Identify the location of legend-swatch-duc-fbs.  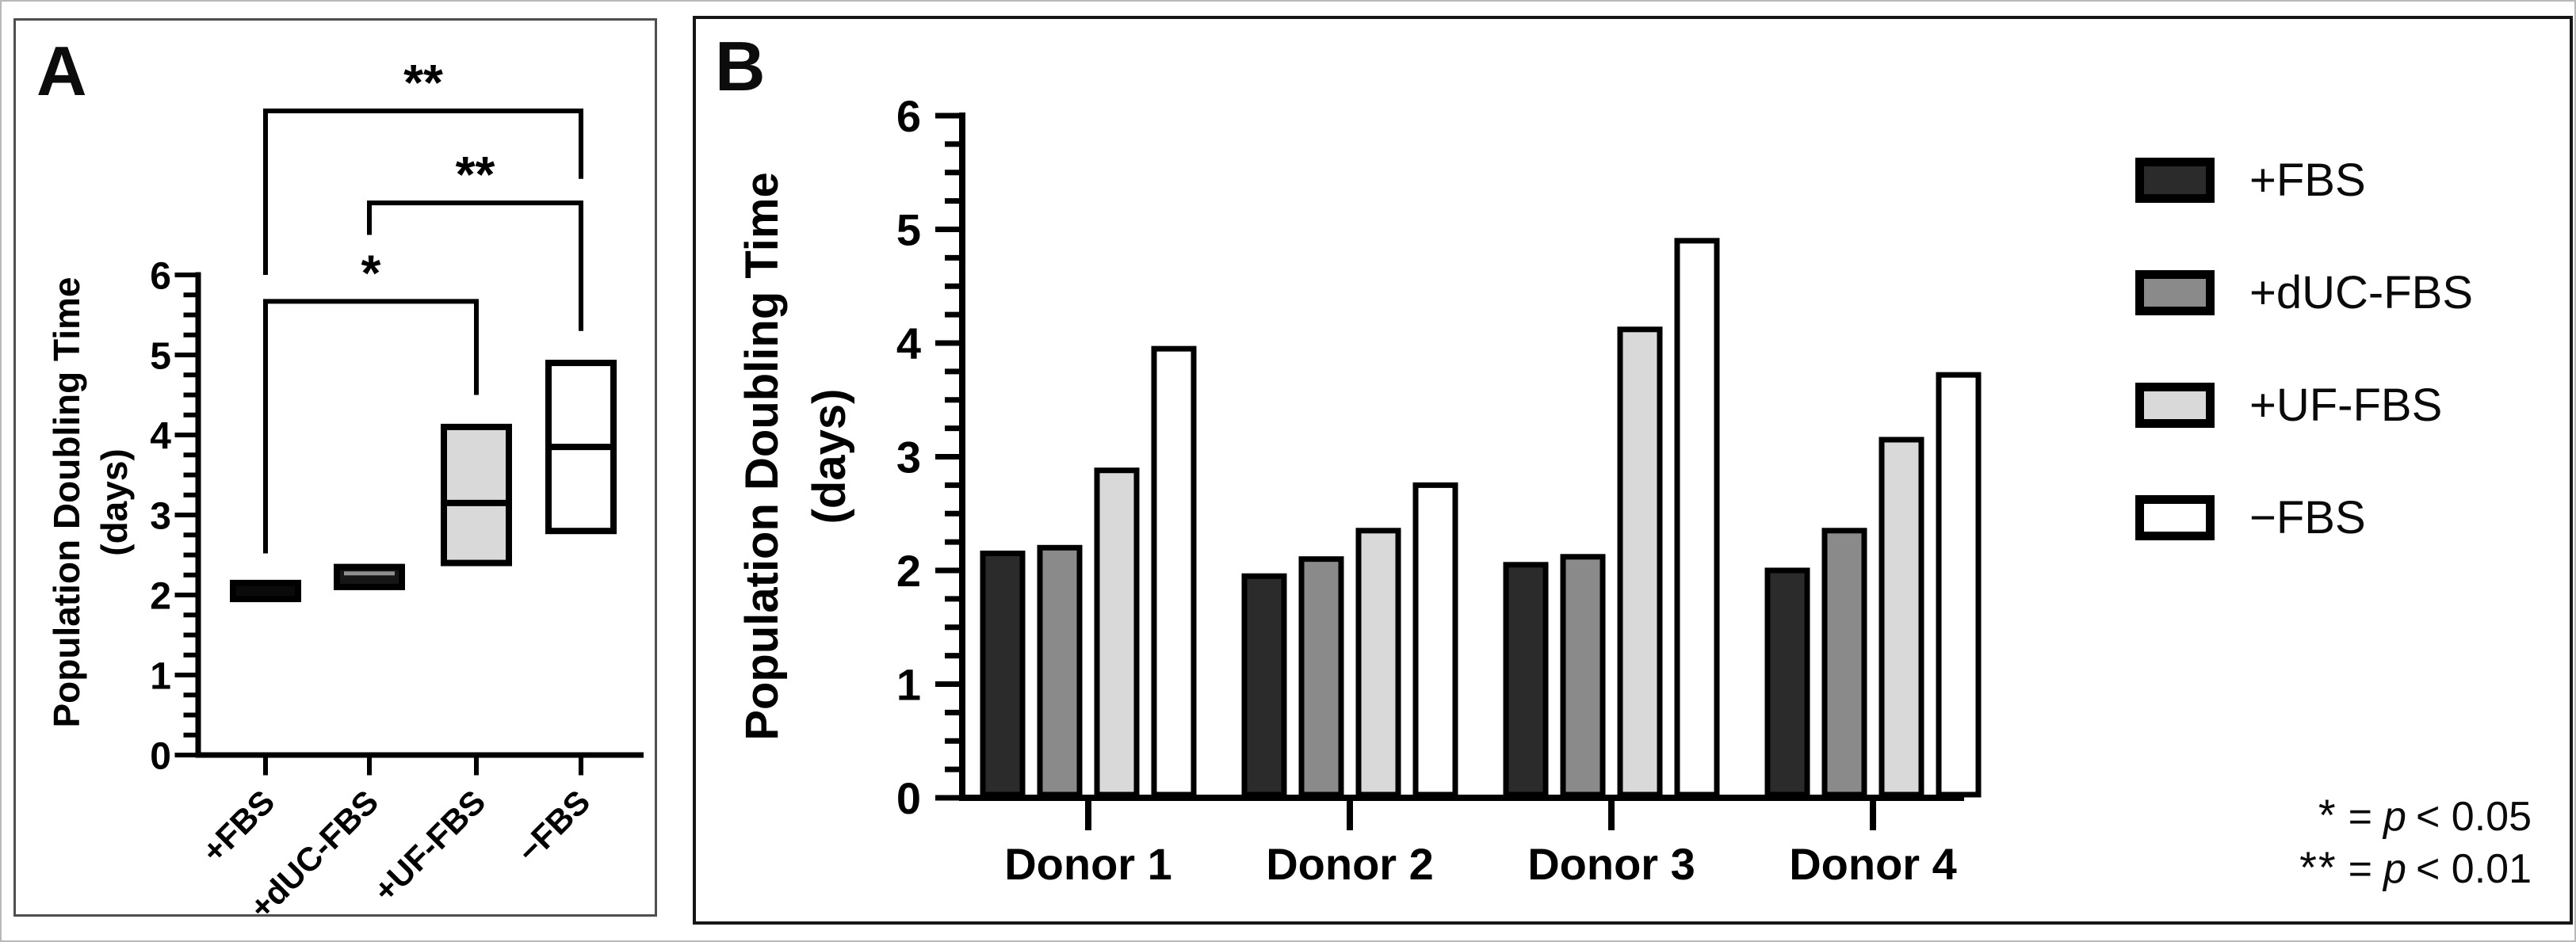
(2175, 293).